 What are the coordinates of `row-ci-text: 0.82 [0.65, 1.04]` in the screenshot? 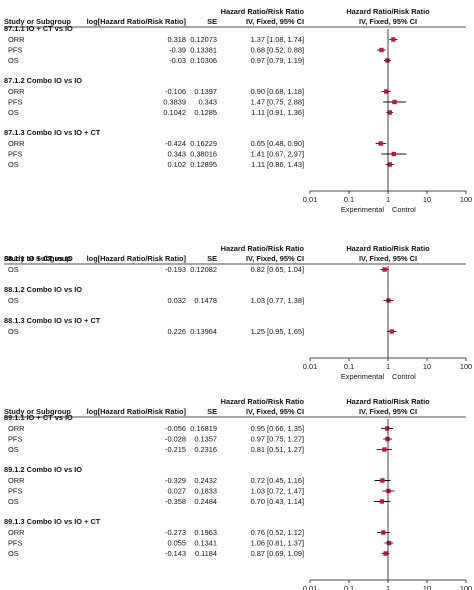 It's located at (277, 269).